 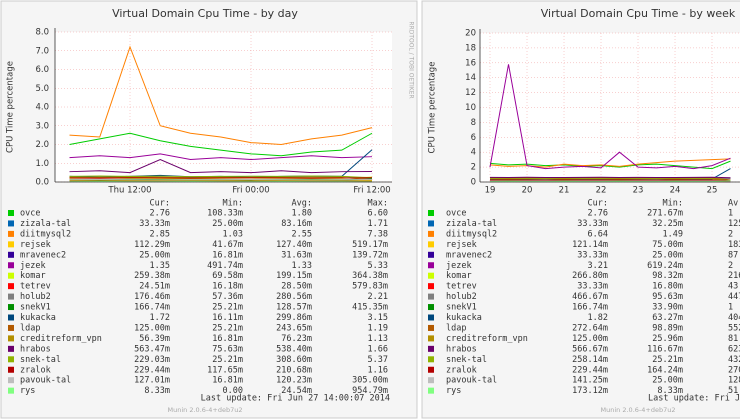 What do you see at coordinates (733, 255) in the screenshot?
I see `stat-value: 87` at bounding box center [733, 255].